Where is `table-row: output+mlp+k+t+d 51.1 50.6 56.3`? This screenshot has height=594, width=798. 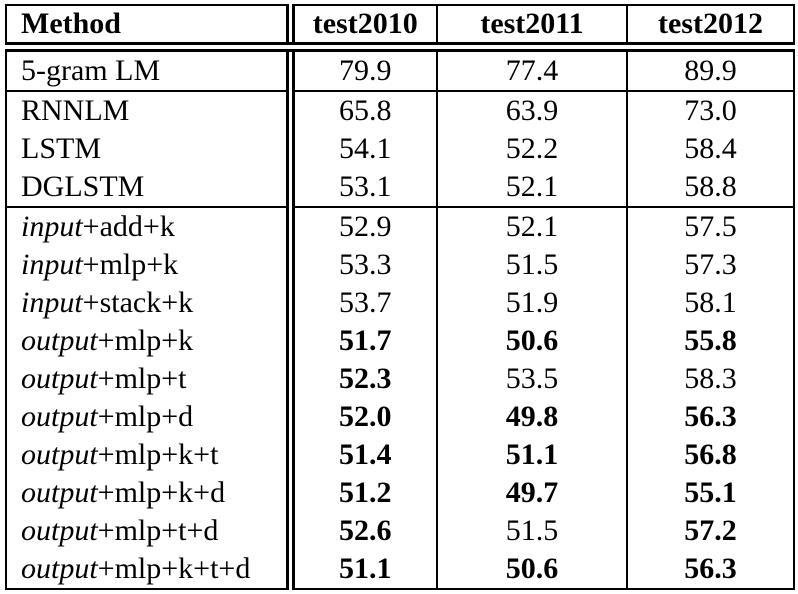
table-row: output+mlp+k+t+d 51.1 50.6 56.3 is located at coordinates (400, 569).